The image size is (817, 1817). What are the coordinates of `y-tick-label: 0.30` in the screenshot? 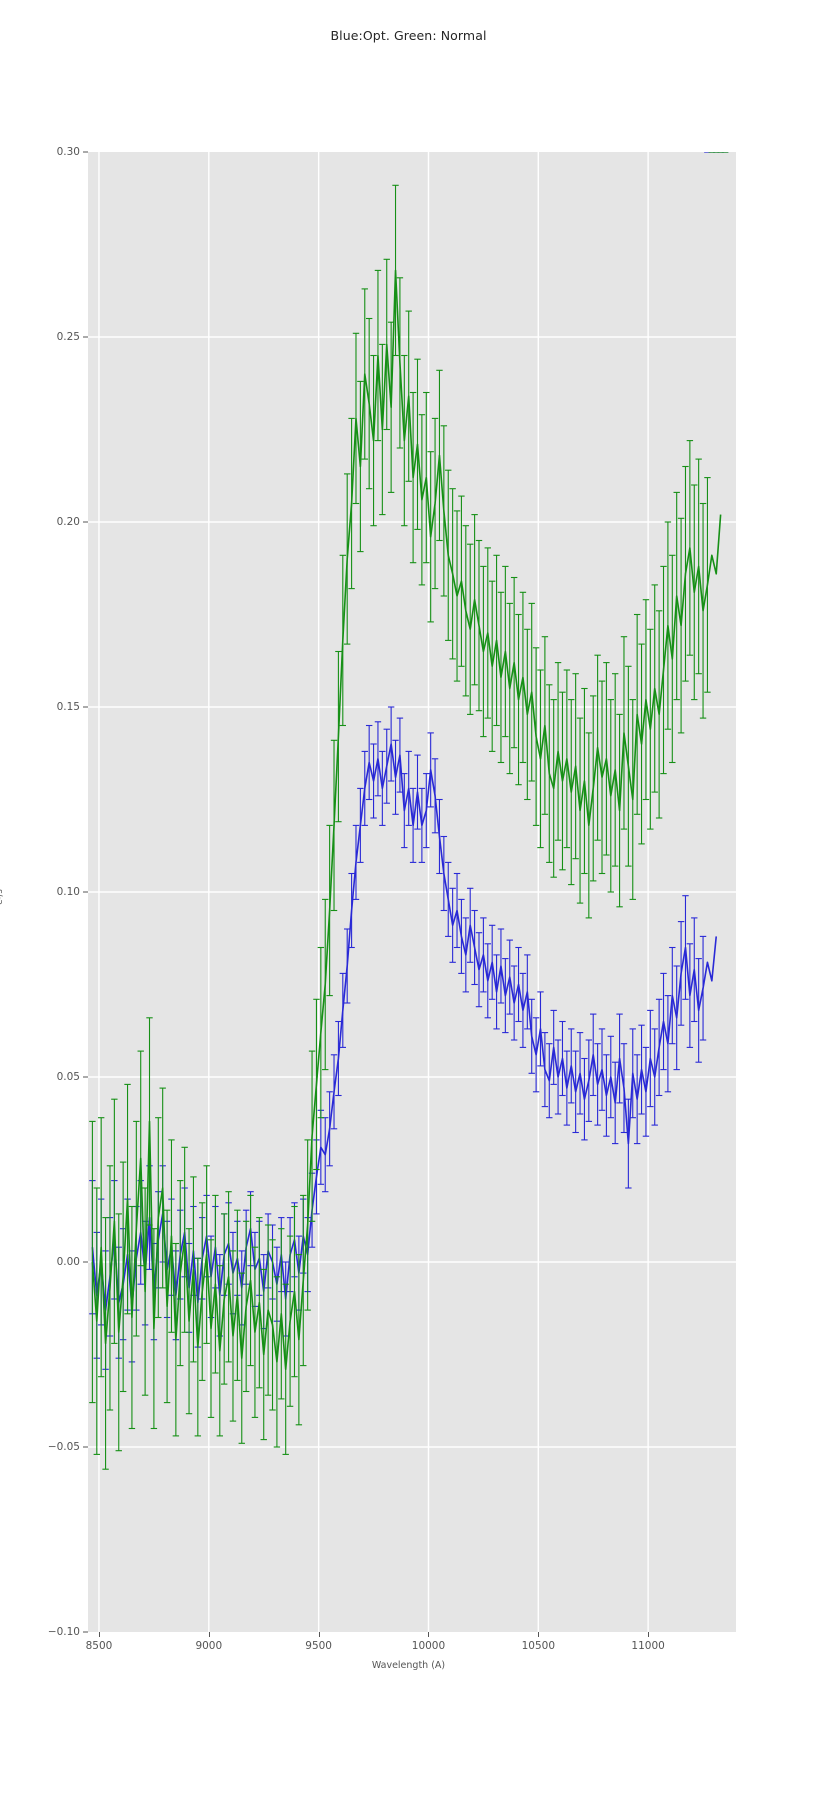 It's located at (68, 152).